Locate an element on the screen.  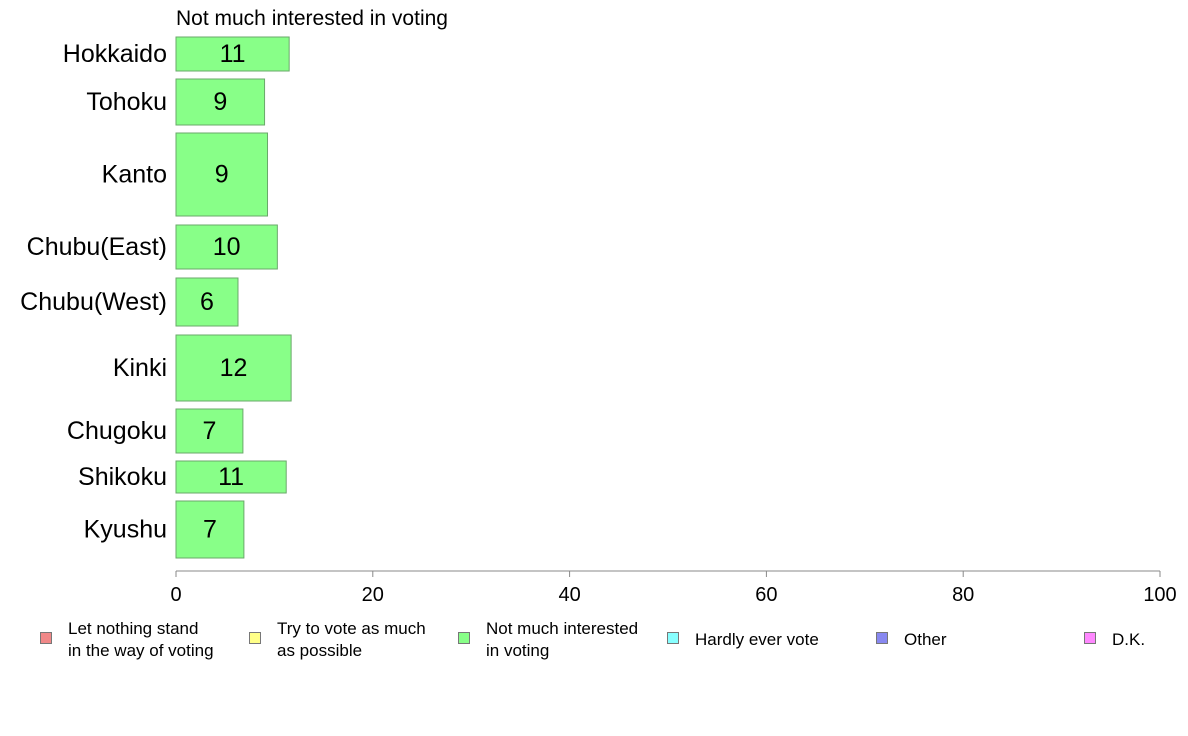
category-label: Kyushu is located at coordinates (125, 530).